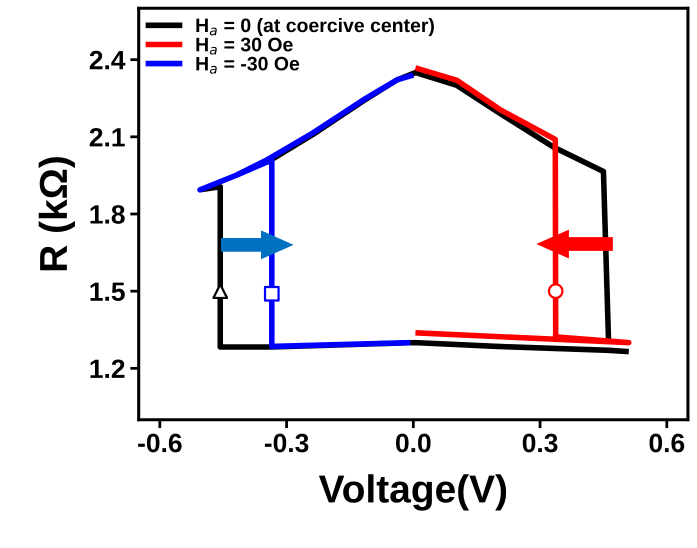 This screenshot has height=548, width=697. What do you see at coordinates (108, 60) in the screenshot?
I see `y-tick-label: 2.4` at bounding box center [108, 60].